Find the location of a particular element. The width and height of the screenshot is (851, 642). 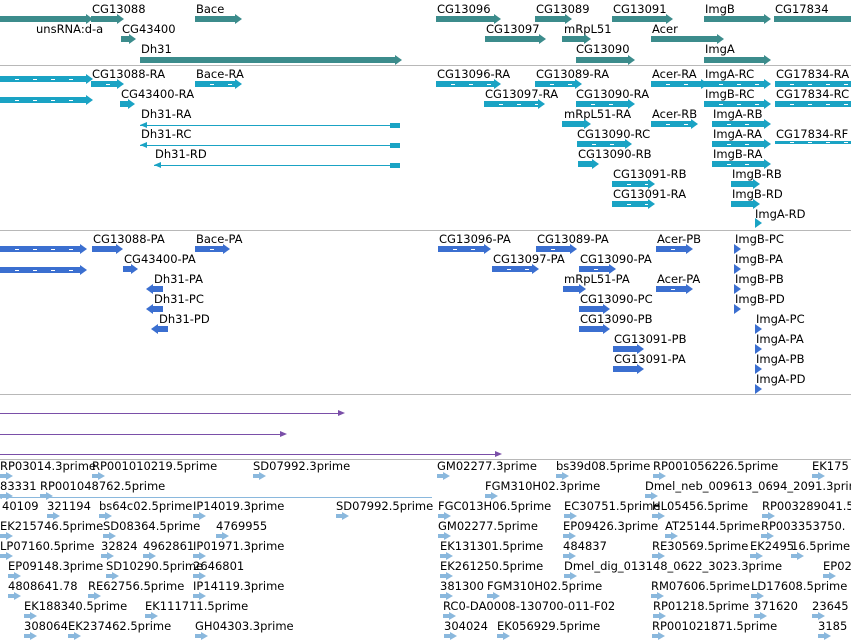

ests-feature-23645-arrow-icon is located at coordinates (821, 616).